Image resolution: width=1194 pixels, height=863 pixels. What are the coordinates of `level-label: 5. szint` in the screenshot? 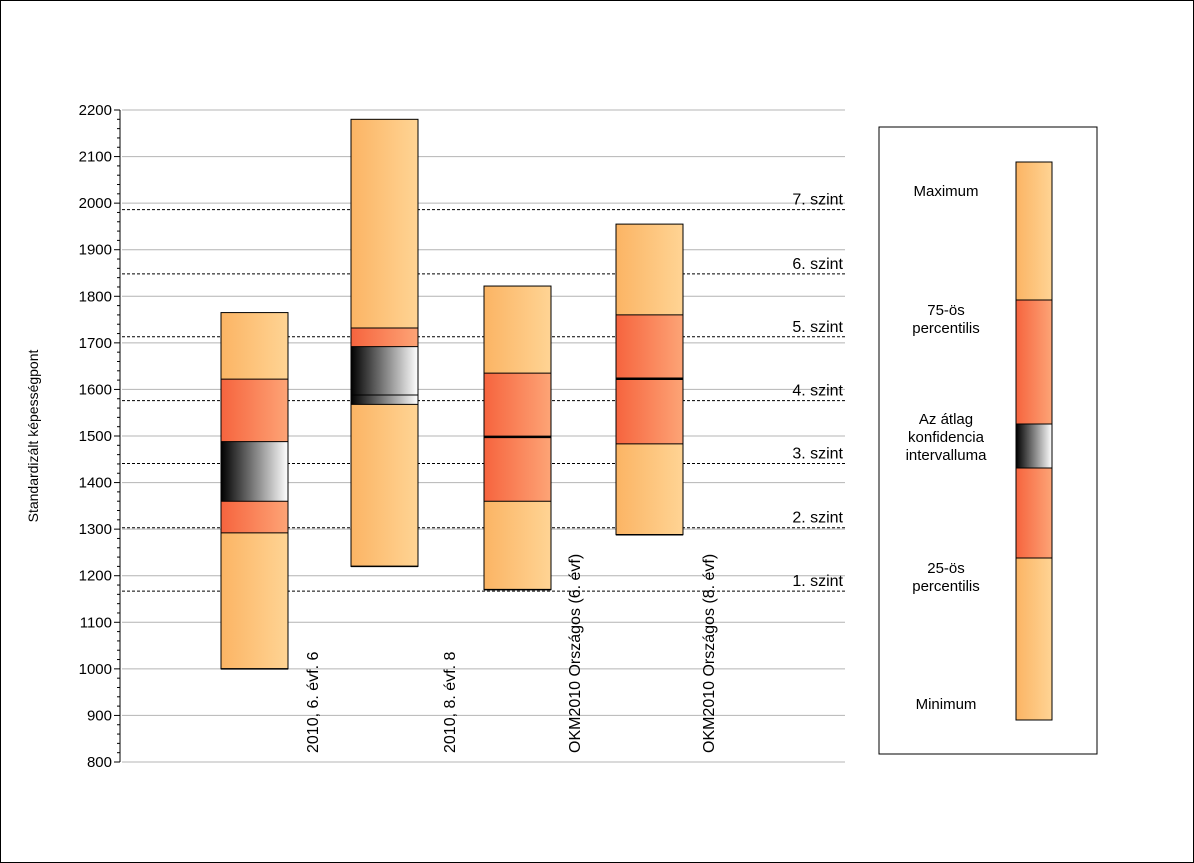 It's located at (817, 327).